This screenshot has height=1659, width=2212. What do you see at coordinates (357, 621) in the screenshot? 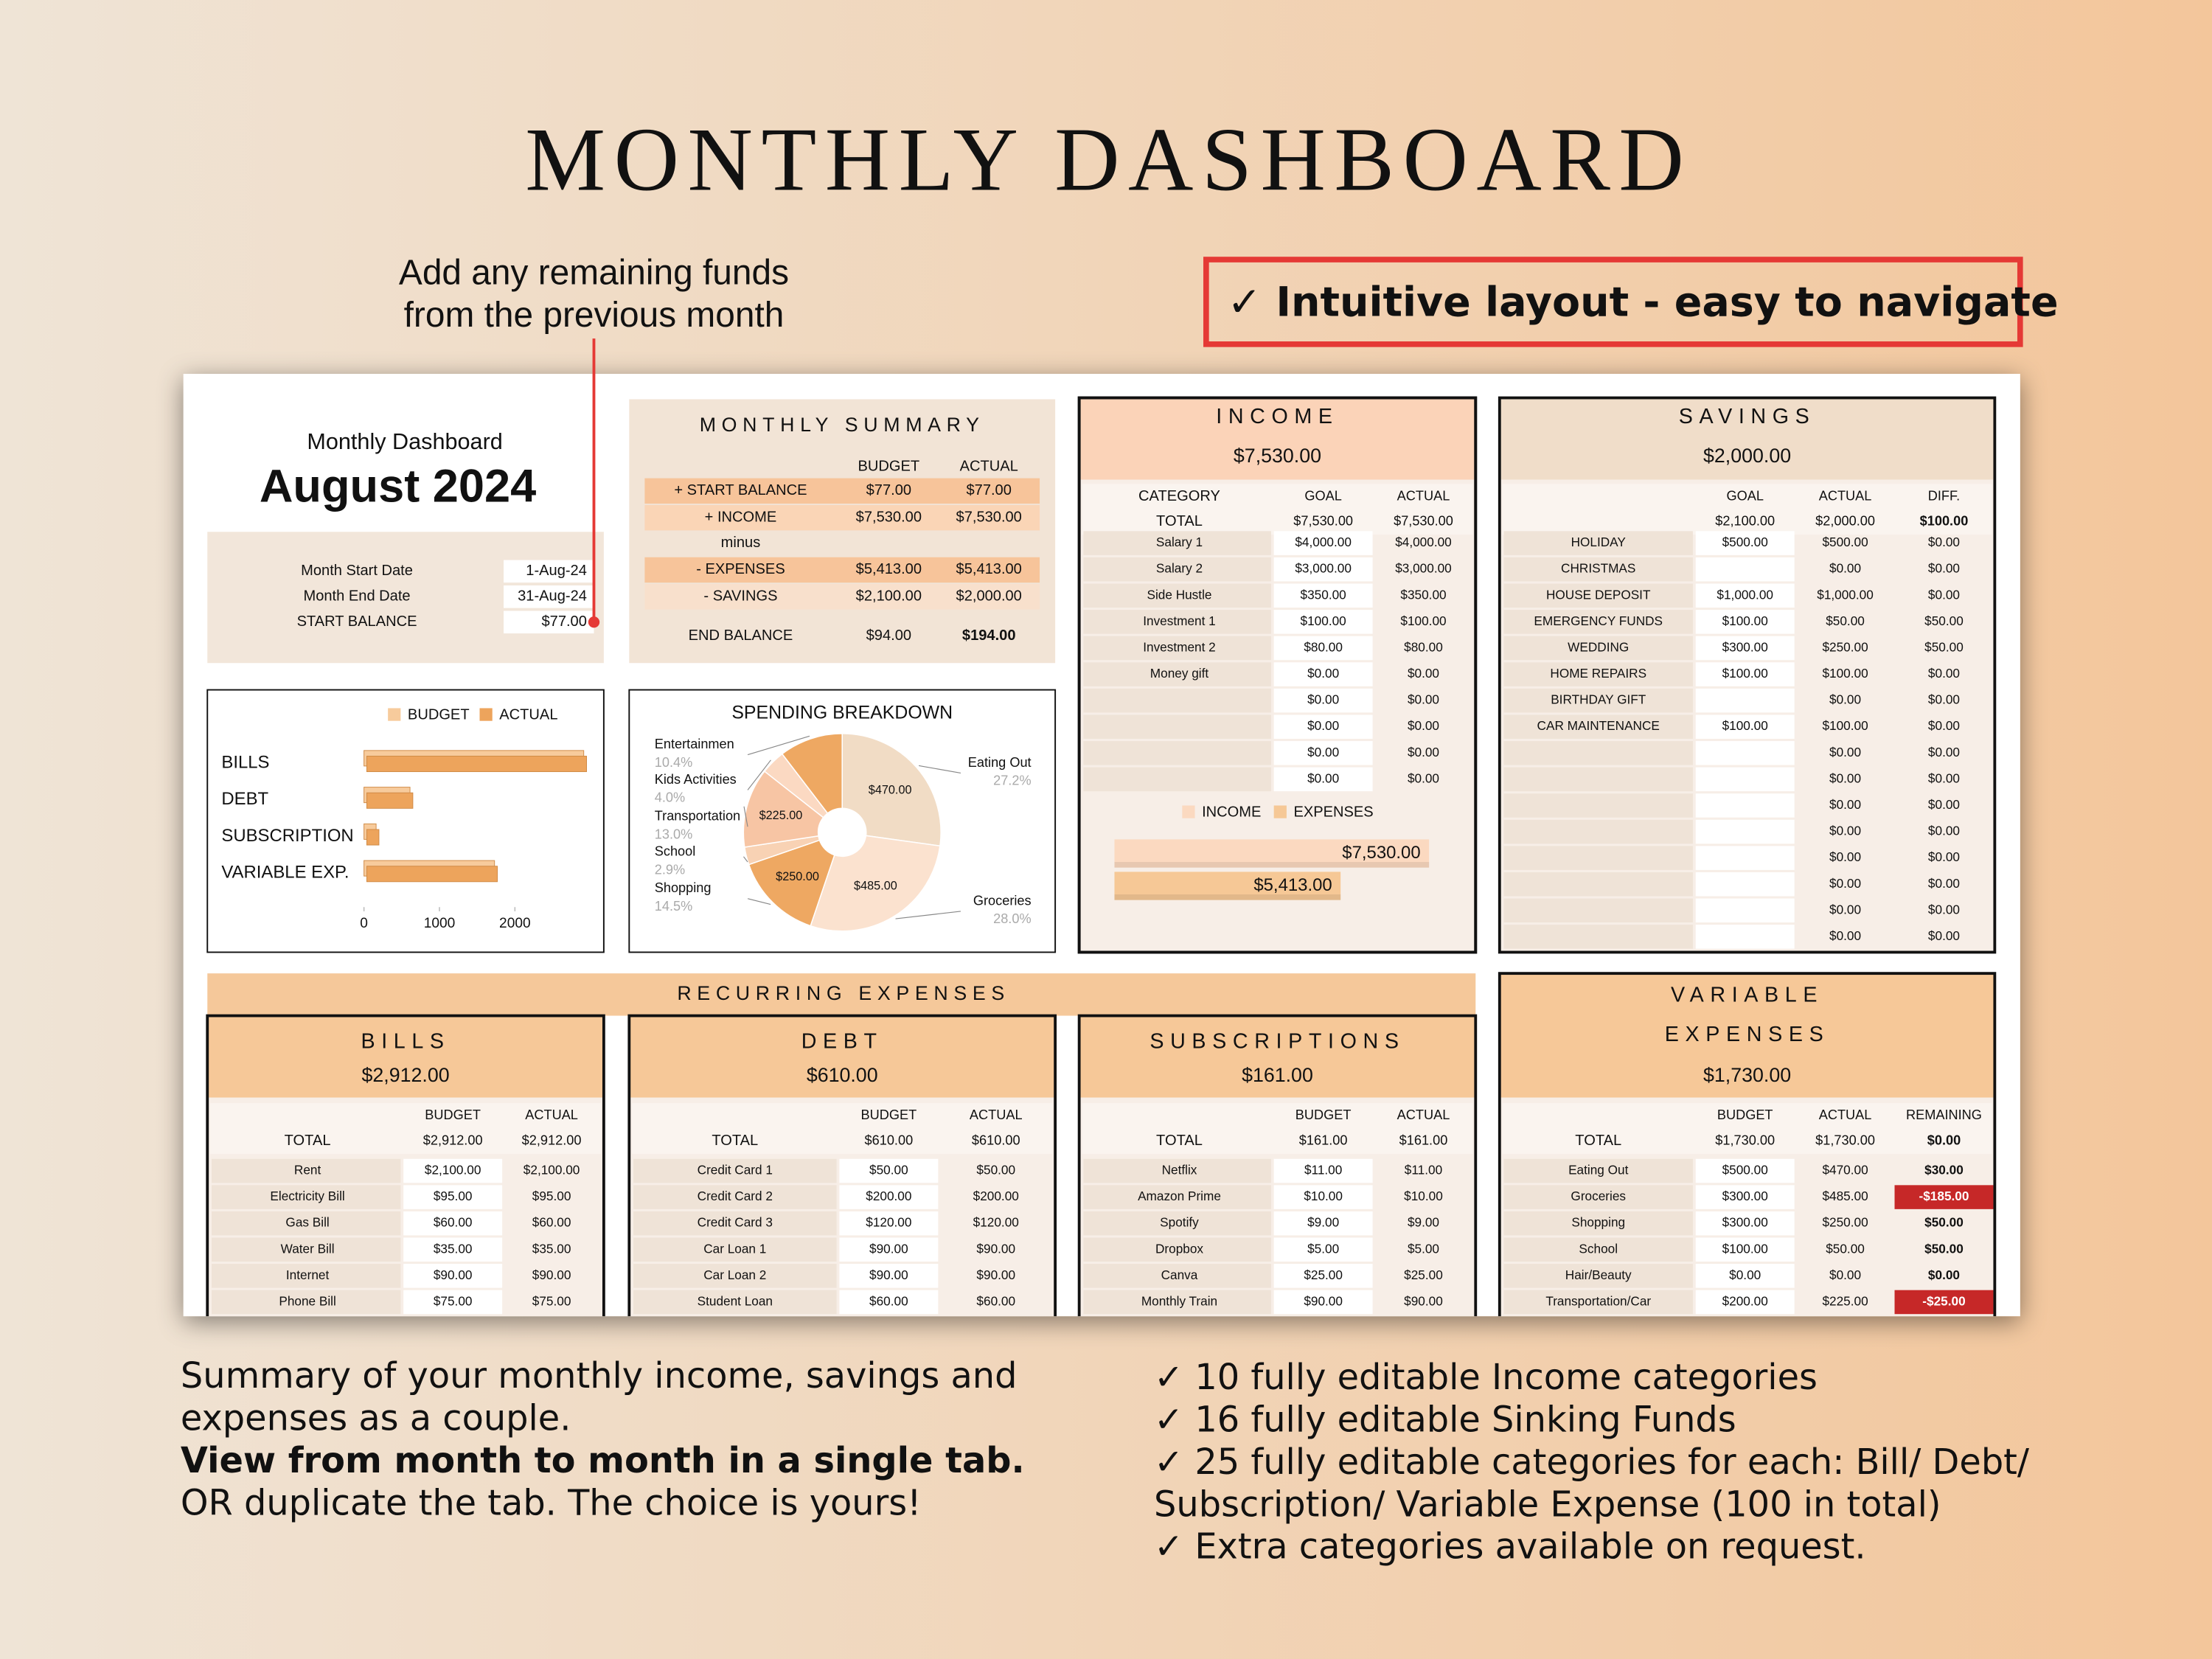
I see `date-label: START BALANCE` at bounding box center [357, 621].